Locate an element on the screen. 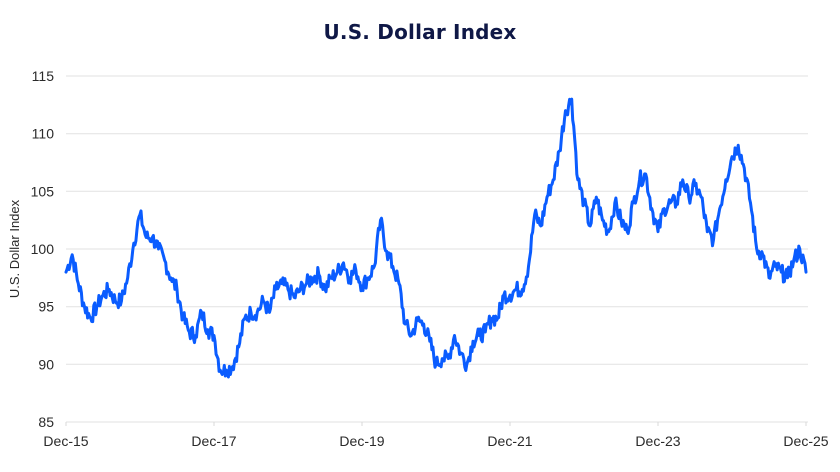  x-tick-label: Dec-21 is located at coordinates (509, 441).